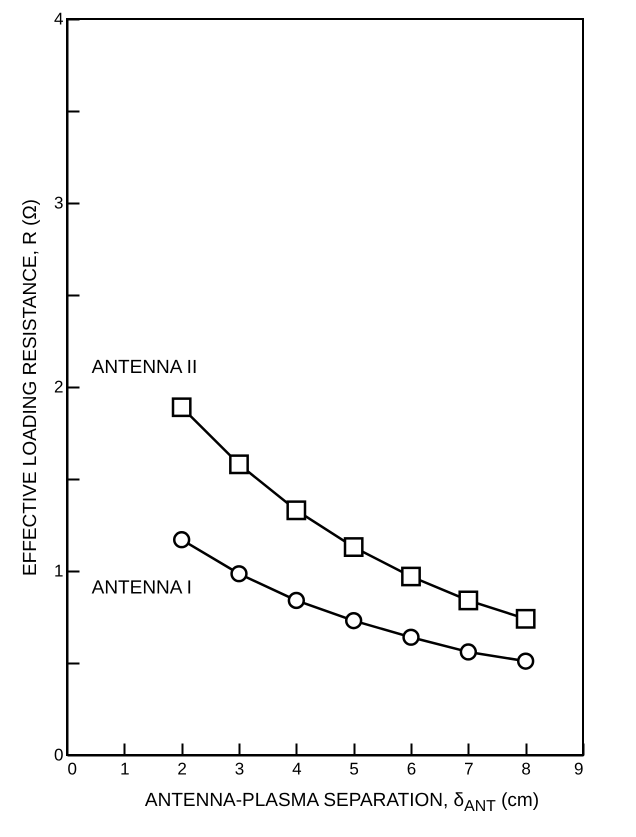 The height and width of the screenshot is (837, 636). What do you see at coordinates (59, 19) in the screenshot?
I see `y-tick-label: 4` at bounding box center [59, 19].